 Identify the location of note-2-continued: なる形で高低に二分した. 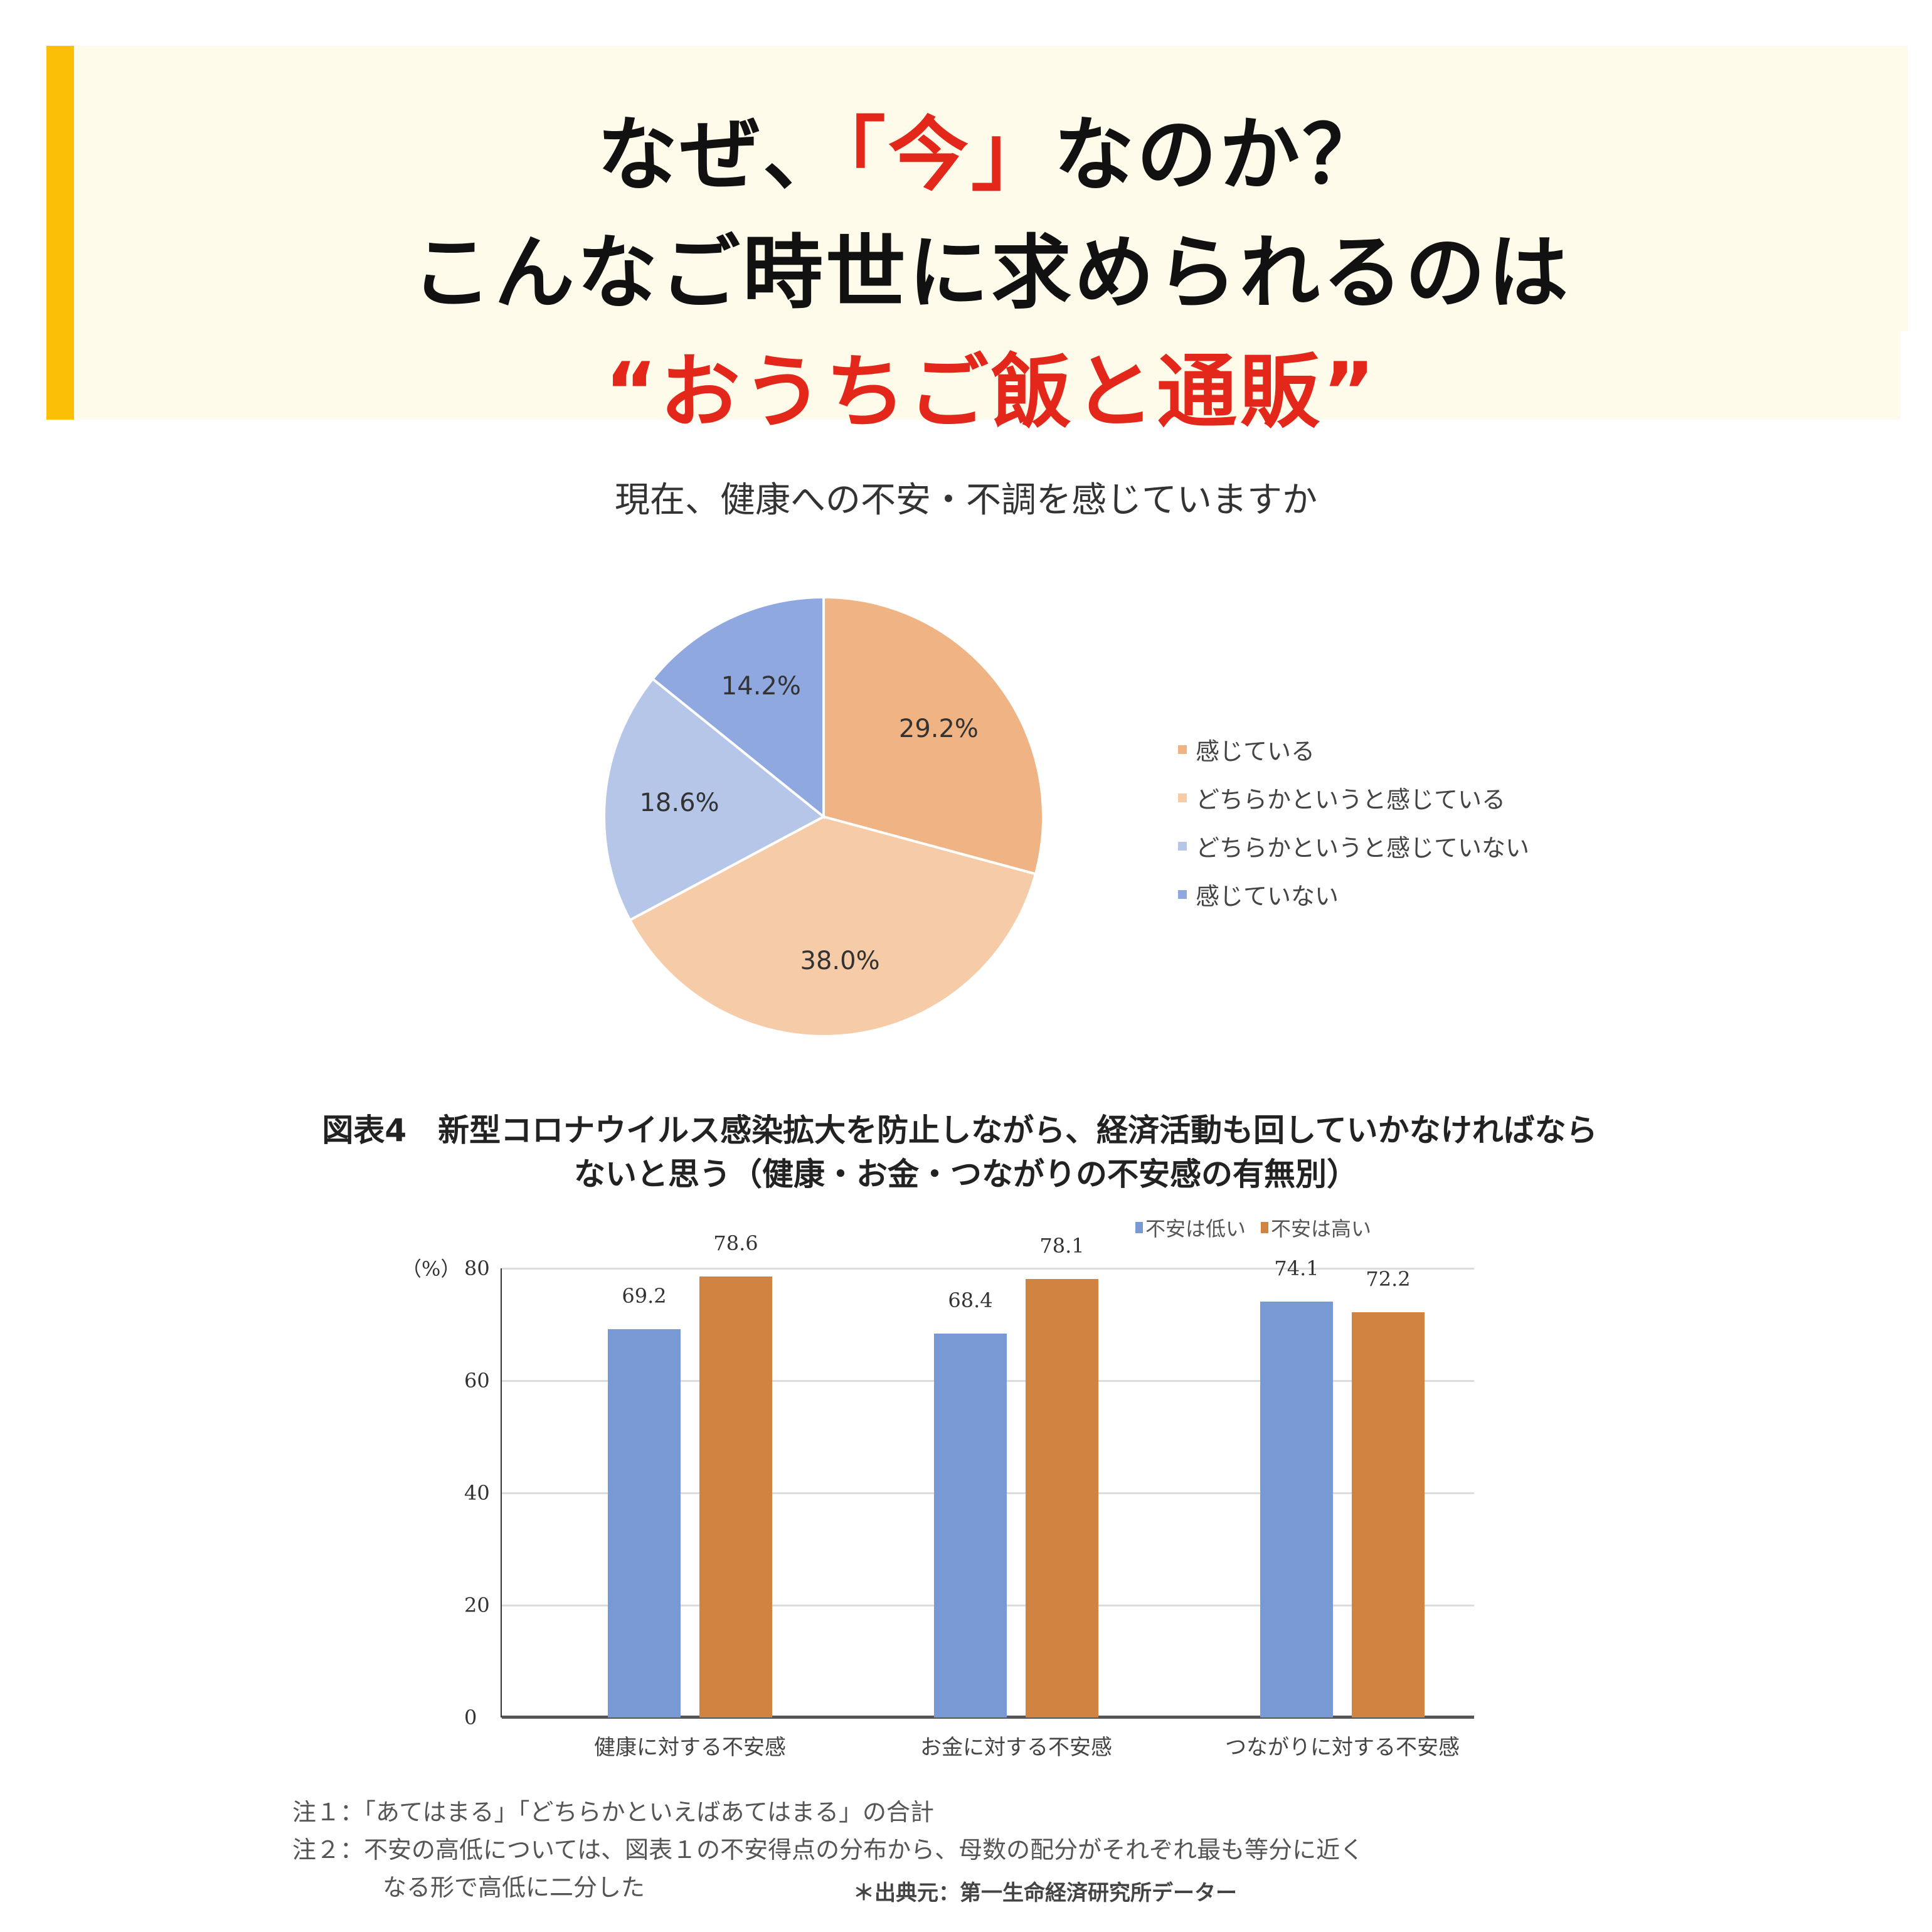
(514, 1887).